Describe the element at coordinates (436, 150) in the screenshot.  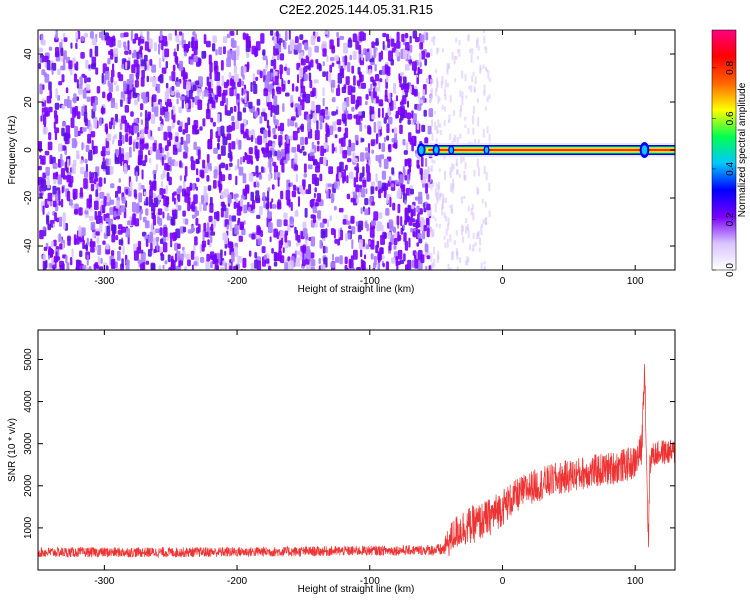
I see `carrier-blob-core` at that location.